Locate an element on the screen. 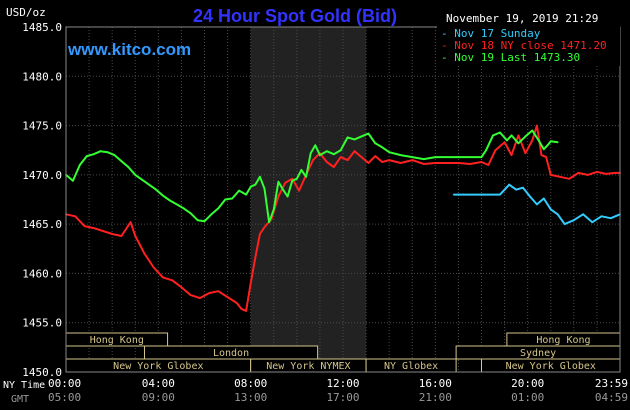 This screenshot has width=630, height=410. session-label: NY Globex is located at coordinates (411, 366).